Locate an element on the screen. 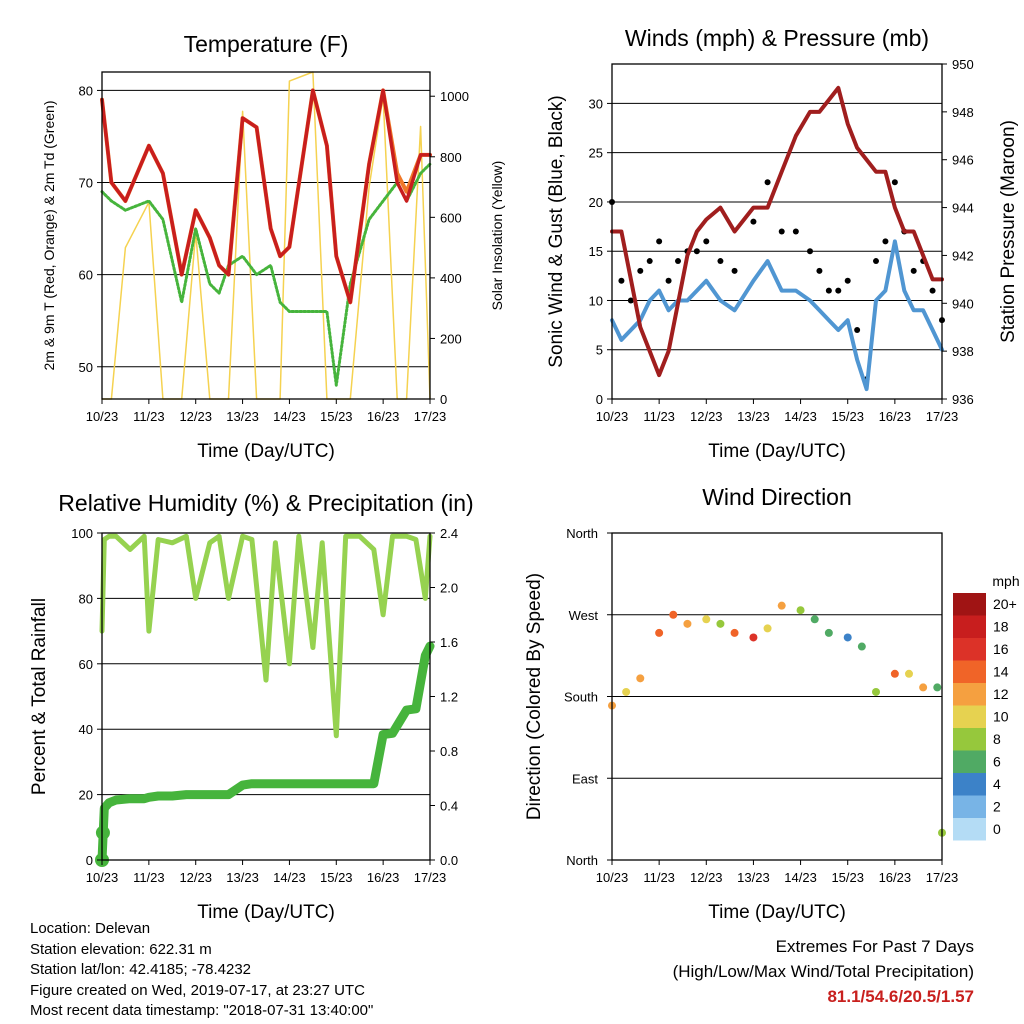 This screenshot has height=1024, width=1024. extremes-subtitle: (High/Low/Max Wind/Total Precipitation) is located at coordinates (823, 971).